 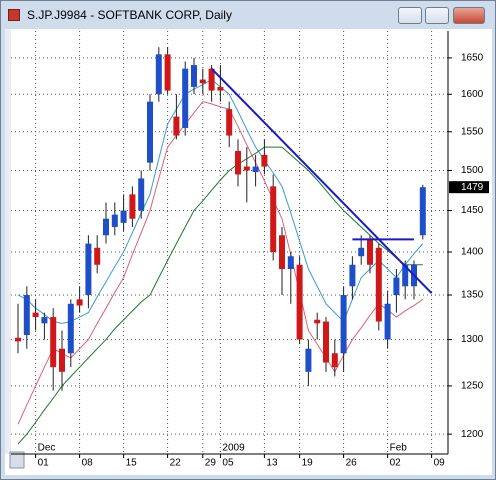 What do you see at coordinates (233, 448) in the screenshot?
I see `period-label: 2009` at bounding box center [233, 448].